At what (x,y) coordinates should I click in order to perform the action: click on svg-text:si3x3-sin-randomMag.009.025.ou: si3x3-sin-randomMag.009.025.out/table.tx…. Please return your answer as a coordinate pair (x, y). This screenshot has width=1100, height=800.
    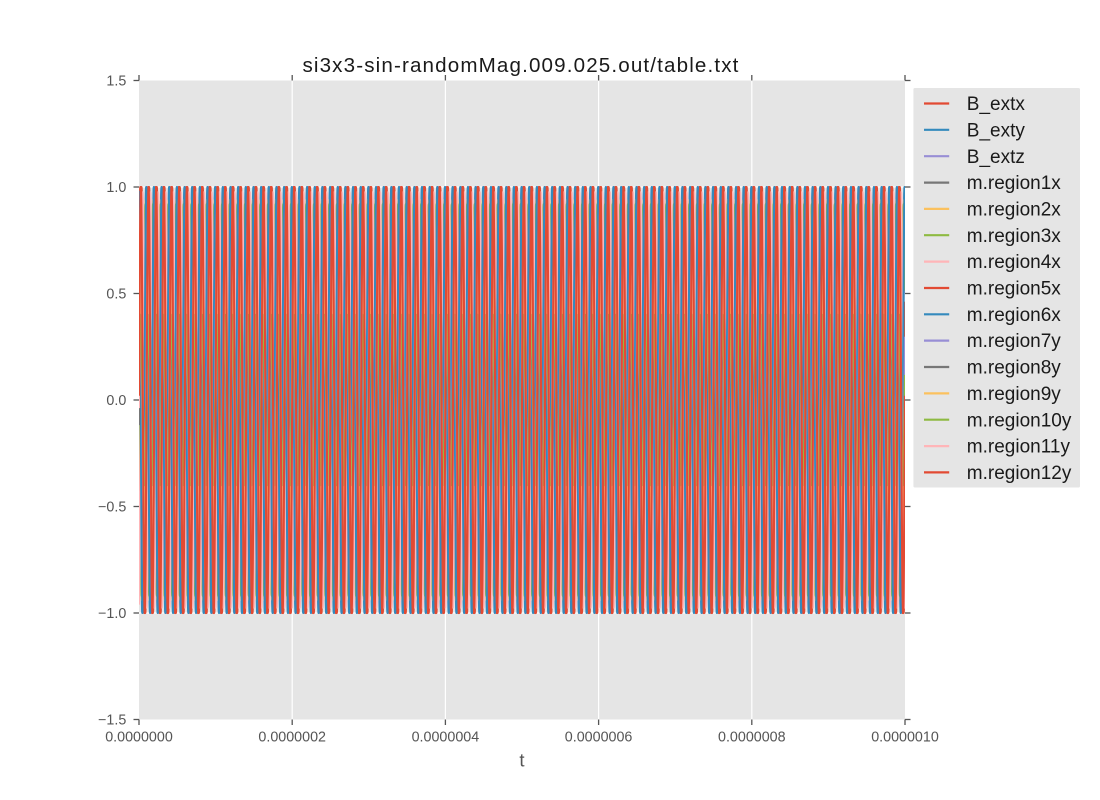
    Looking at the image, I should click on (520, 65).